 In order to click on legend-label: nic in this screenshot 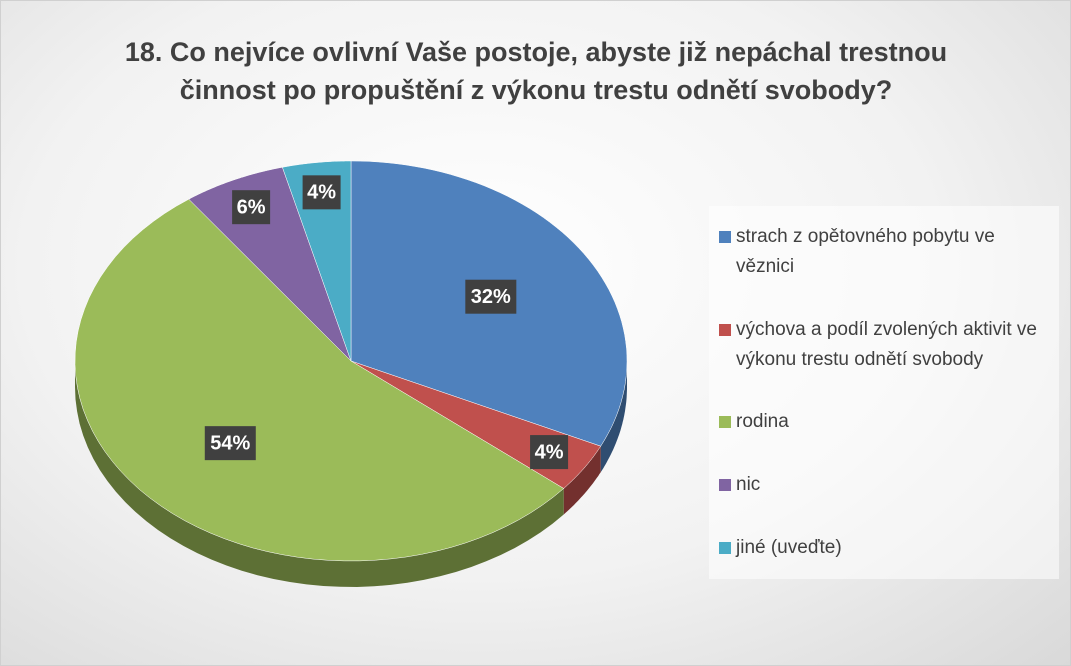, I will do `click(748, 485)`.